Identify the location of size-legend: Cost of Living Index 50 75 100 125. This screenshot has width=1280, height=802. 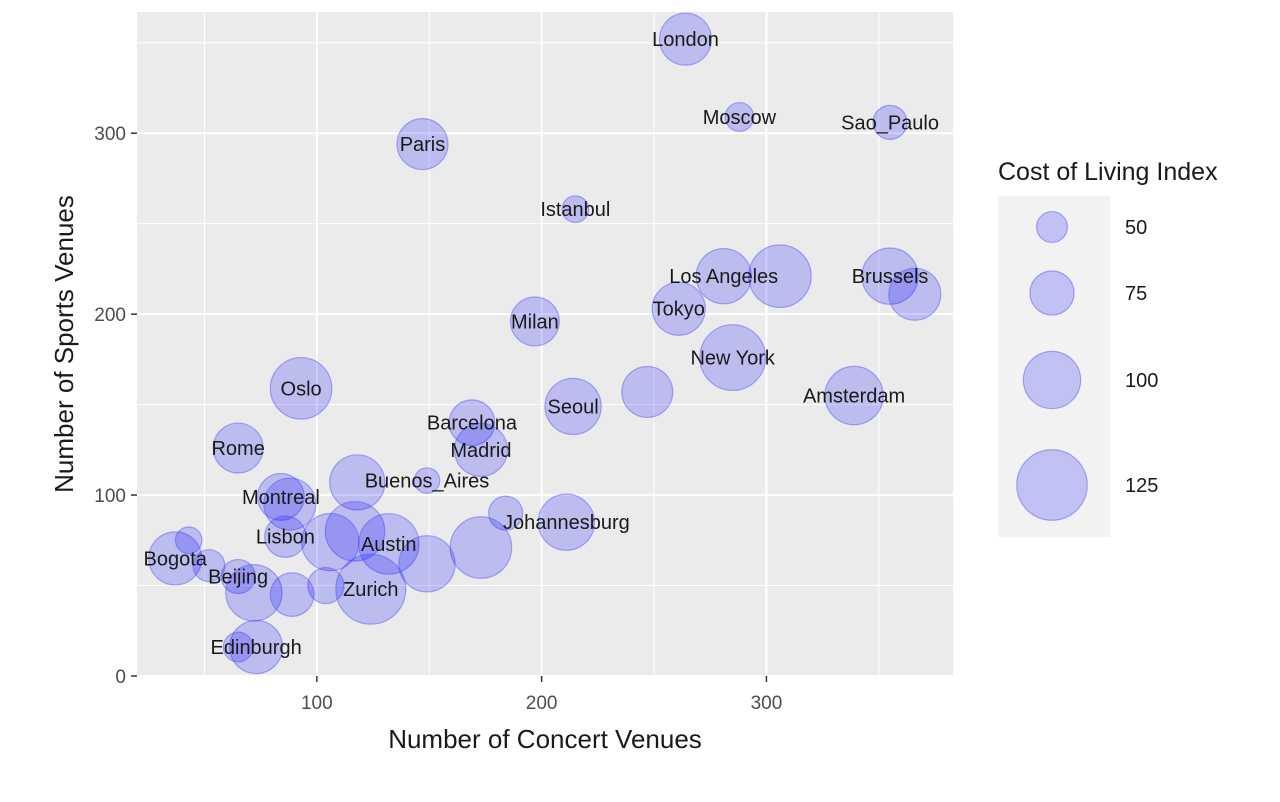
(1108, 347).